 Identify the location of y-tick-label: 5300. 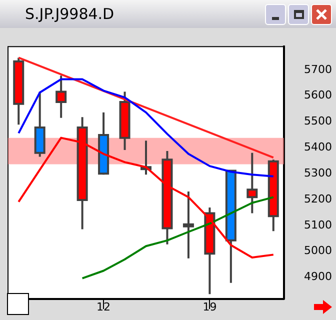
(318, 173).